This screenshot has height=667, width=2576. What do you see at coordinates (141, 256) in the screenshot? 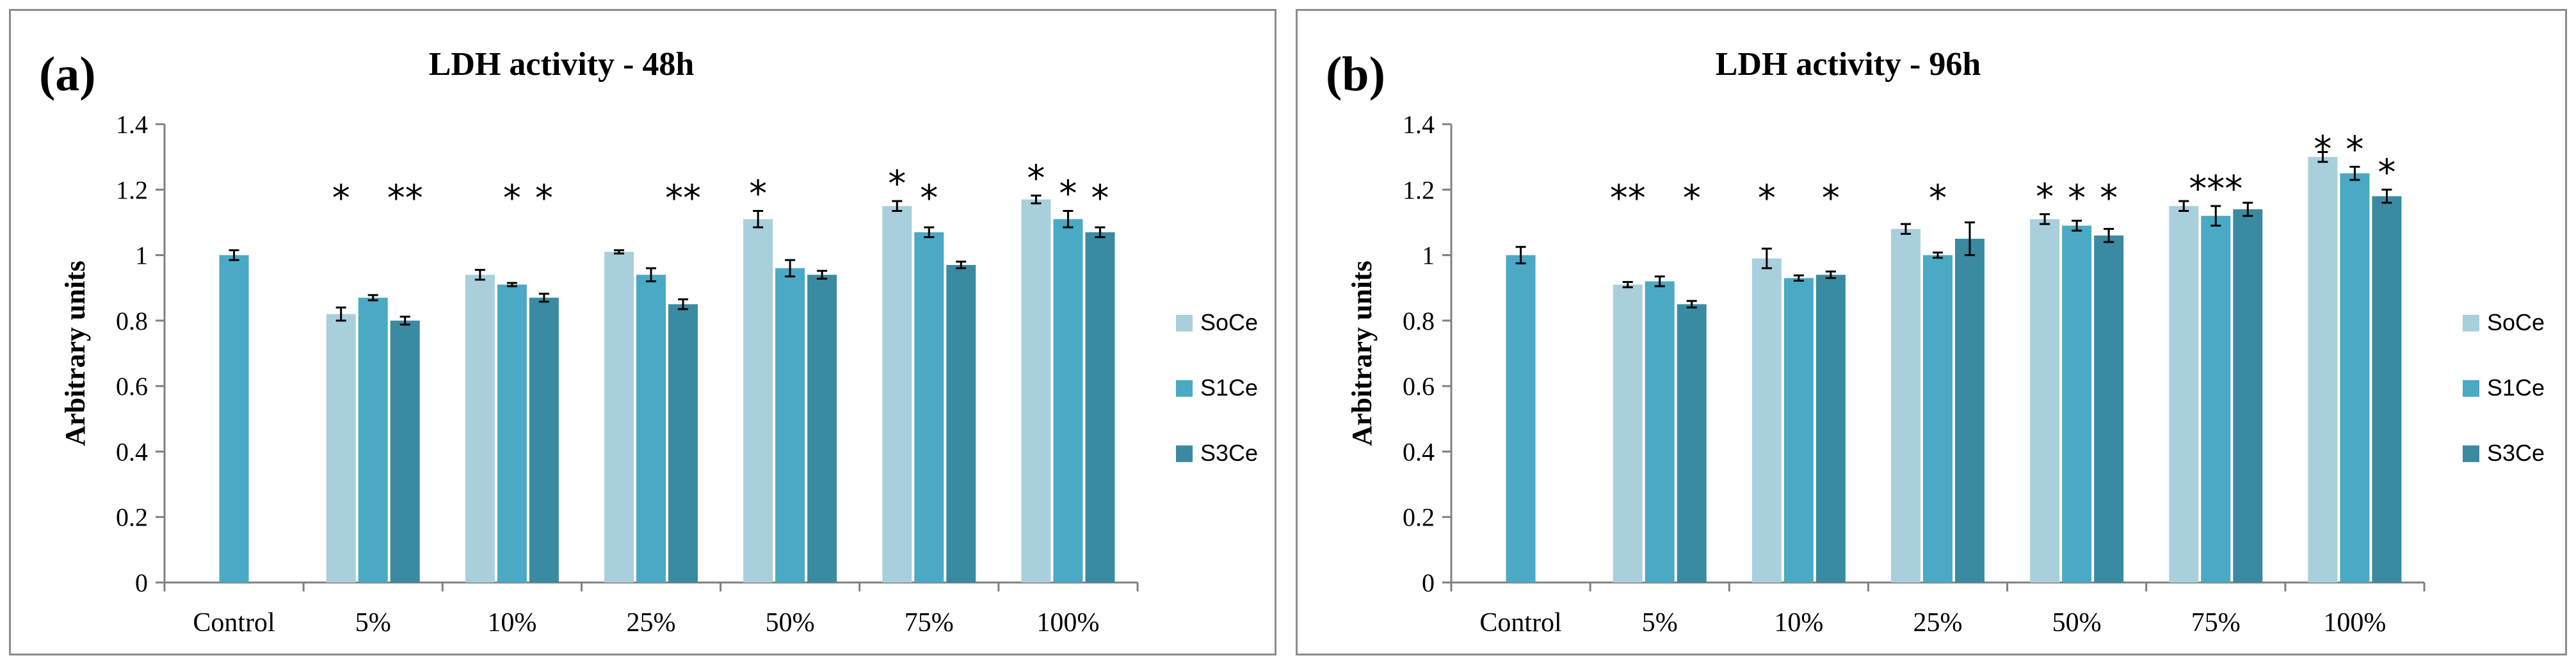
I see `y-tick-label: 1` at bounding box center [141, 256].